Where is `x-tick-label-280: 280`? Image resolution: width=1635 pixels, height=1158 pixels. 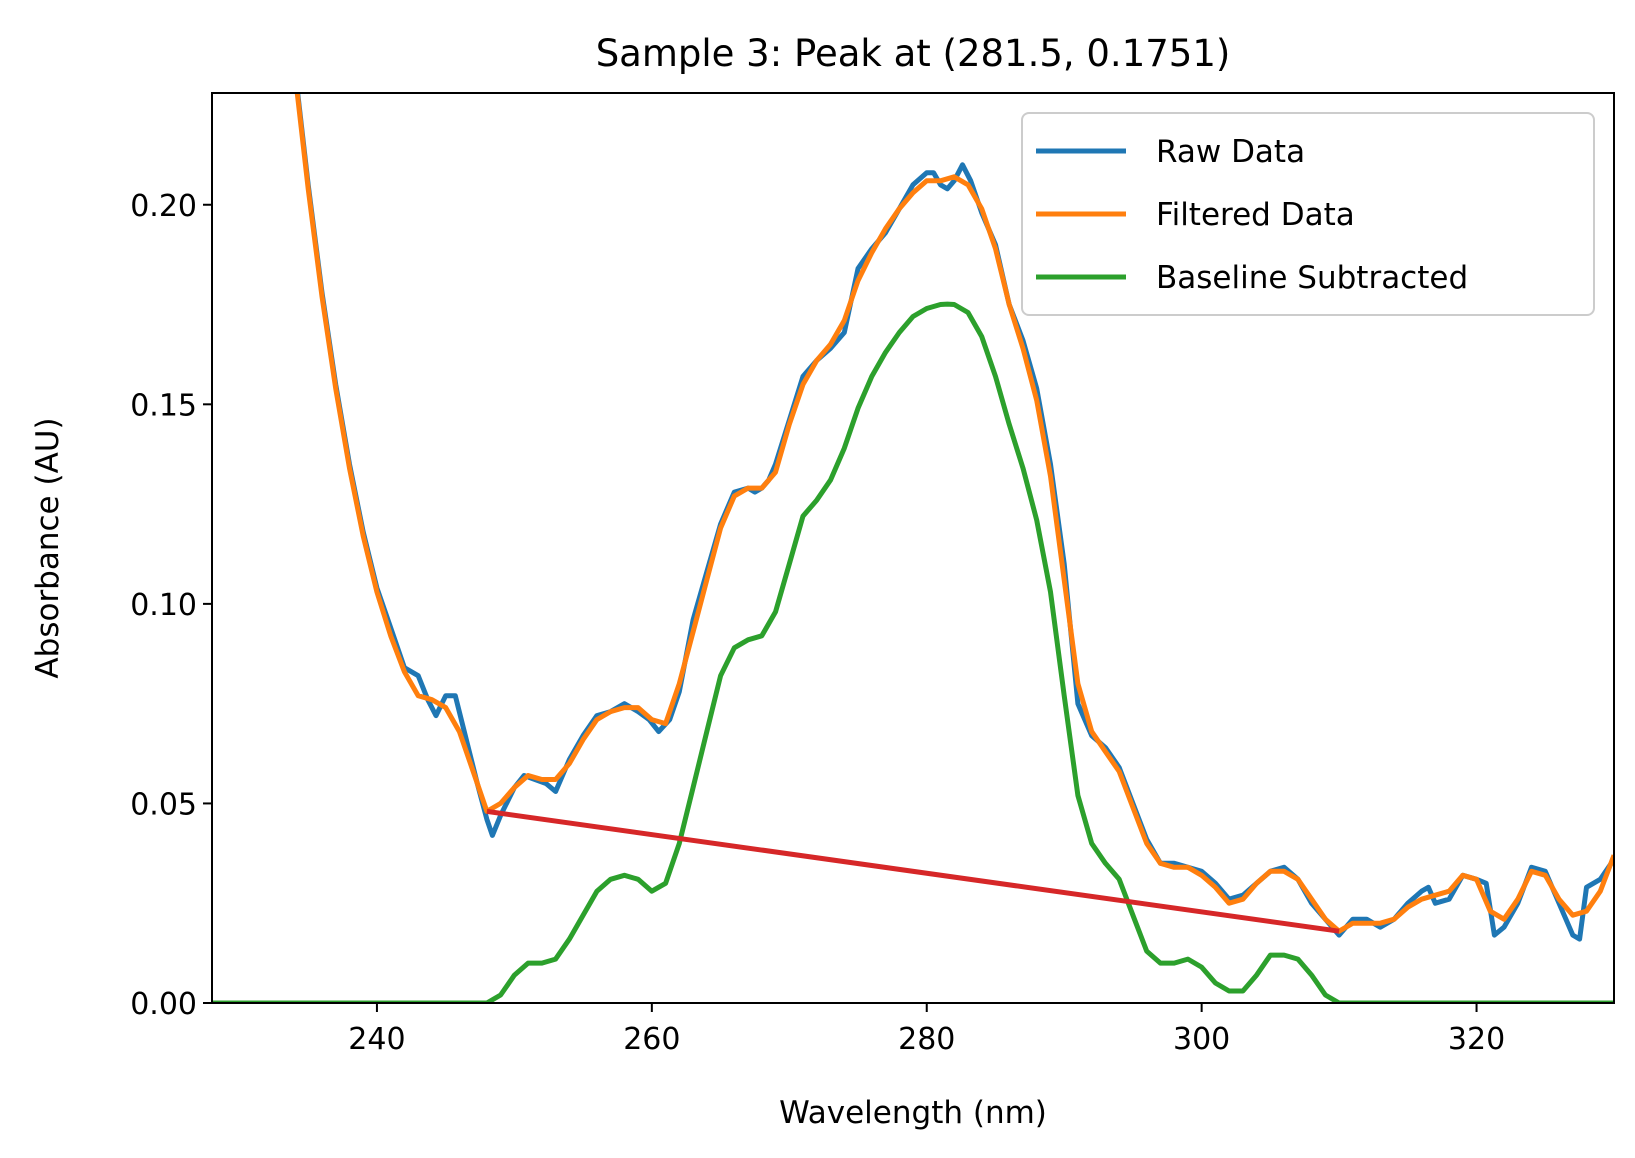 x-tick-label-280: 280 is located at coordinates (926, 1039).